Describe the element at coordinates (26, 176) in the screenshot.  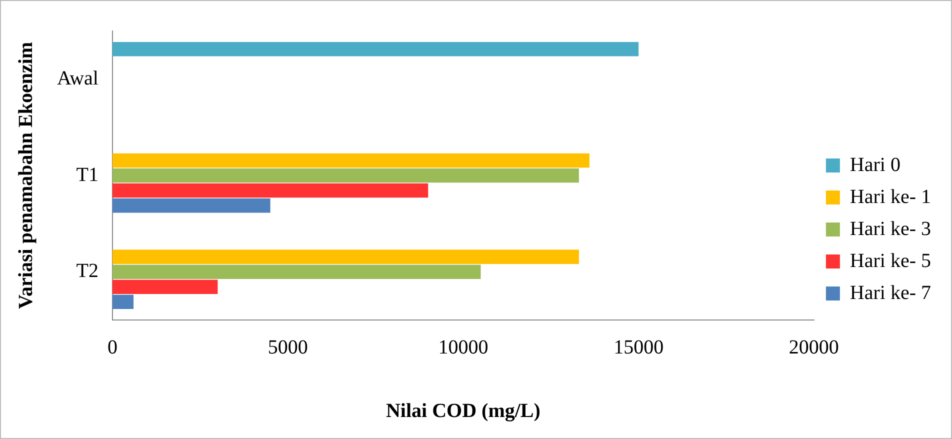
I see `y-axis-title: Variasi penamabahn Ekoenzim` at that location.